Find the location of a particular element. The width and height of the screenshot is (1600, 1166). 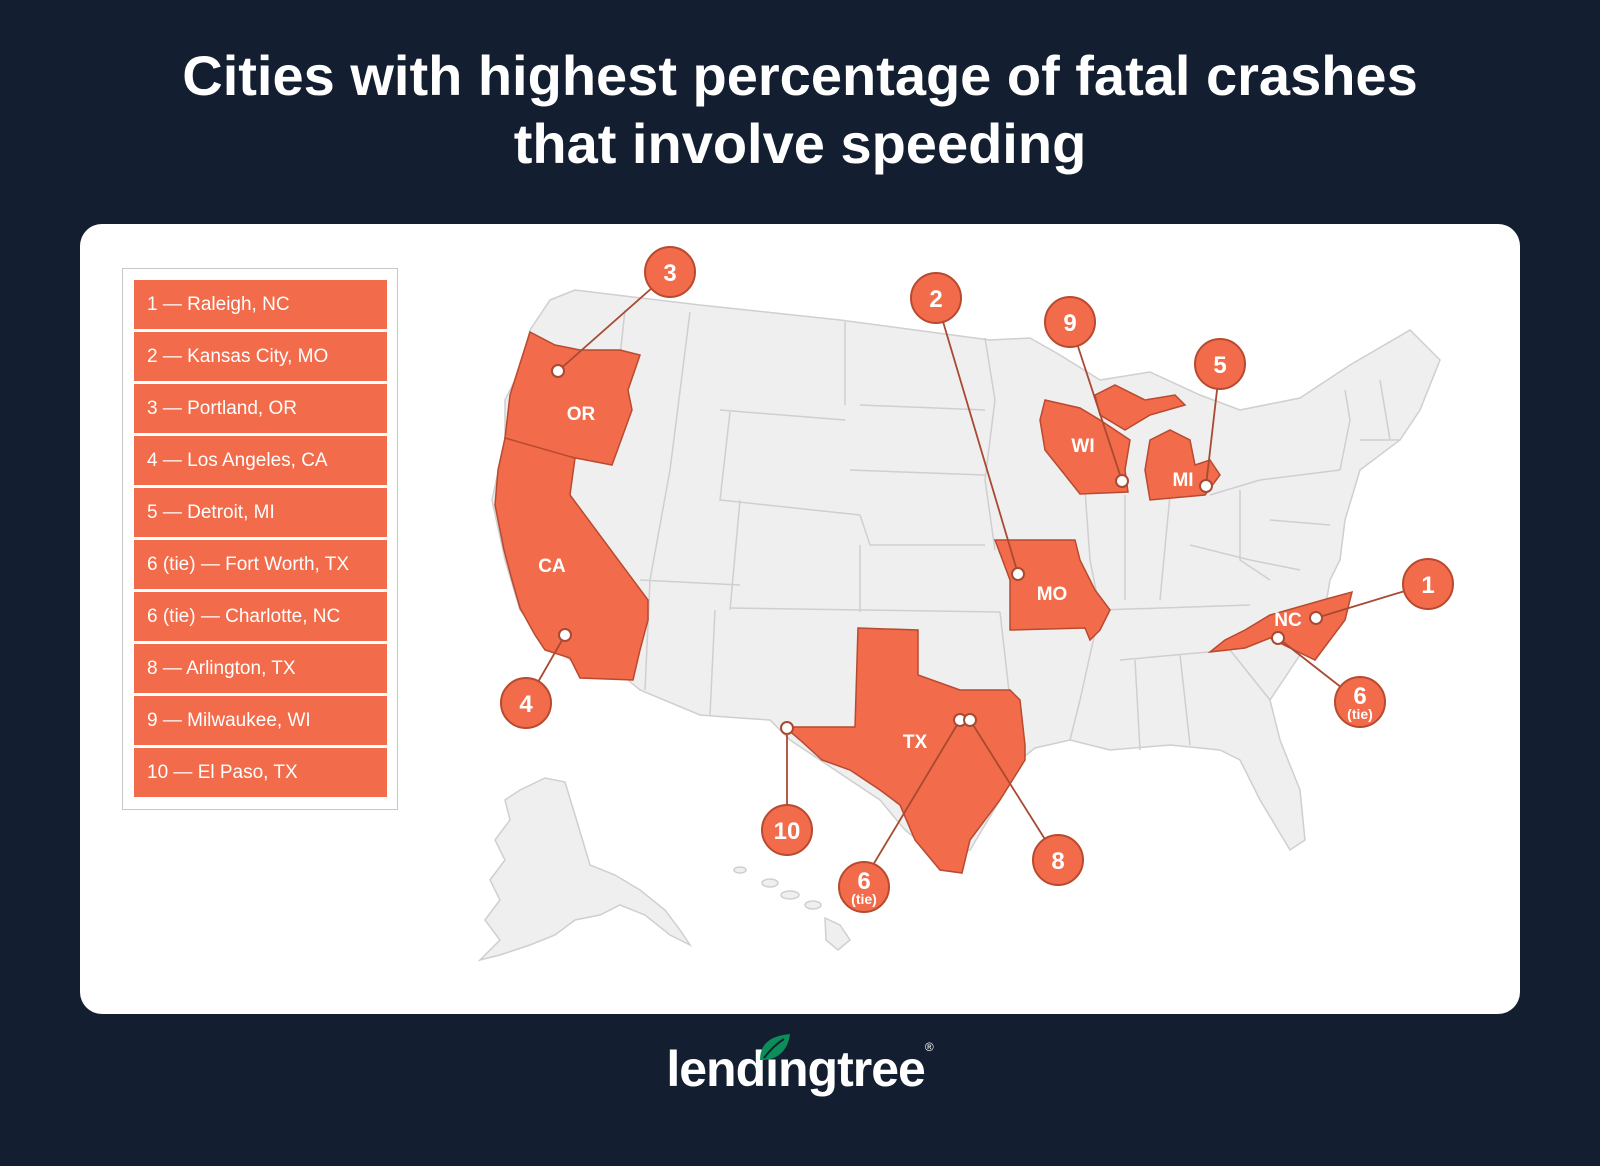

rank-number: 9 is located at coordinates (1069, 323).